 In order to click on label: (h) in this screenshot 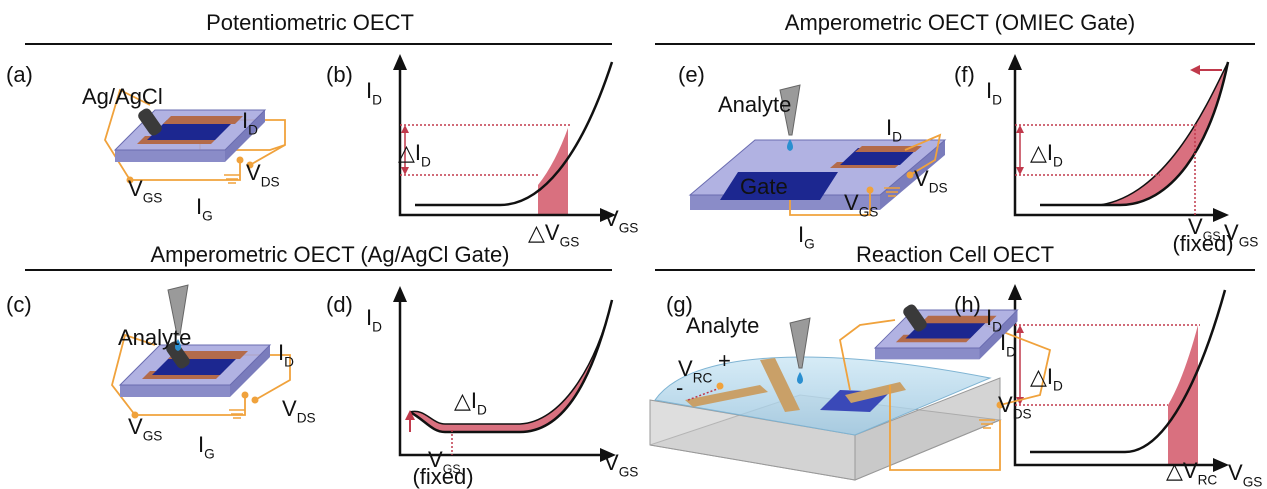, I will do `click(967, 304)`.